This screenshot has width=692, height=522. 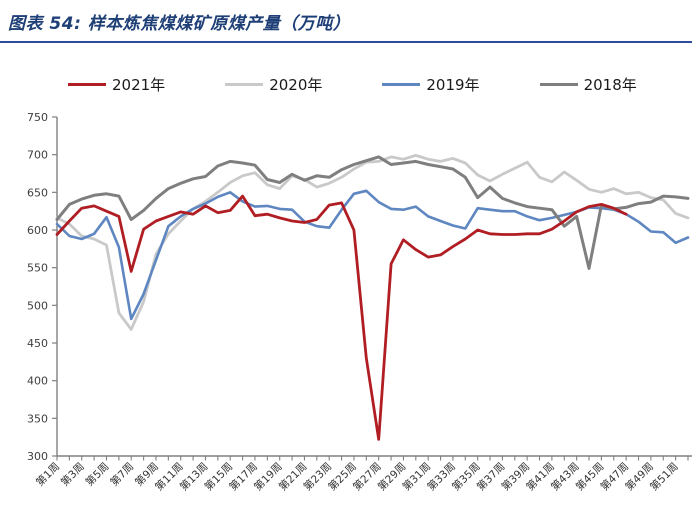 I want to click on y-tick-label: 700, so click(x=37, y=155).